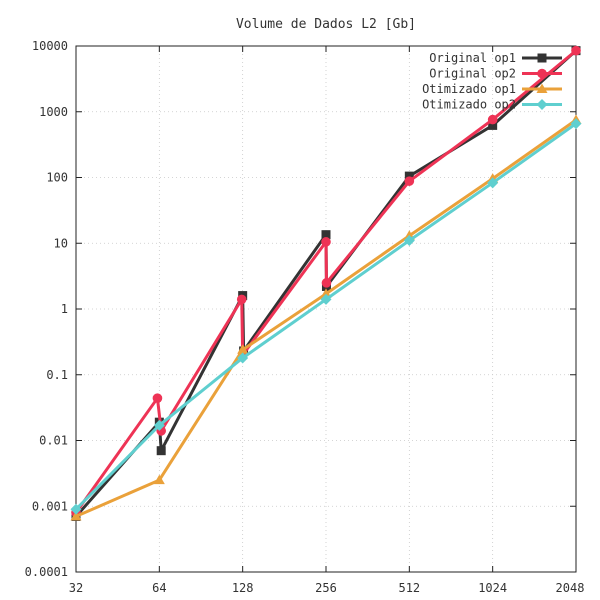  What do you see at coordinates (57, 178) in the screenshot?
I see `y-tick-label: 100` at bounding box center [57, 178].